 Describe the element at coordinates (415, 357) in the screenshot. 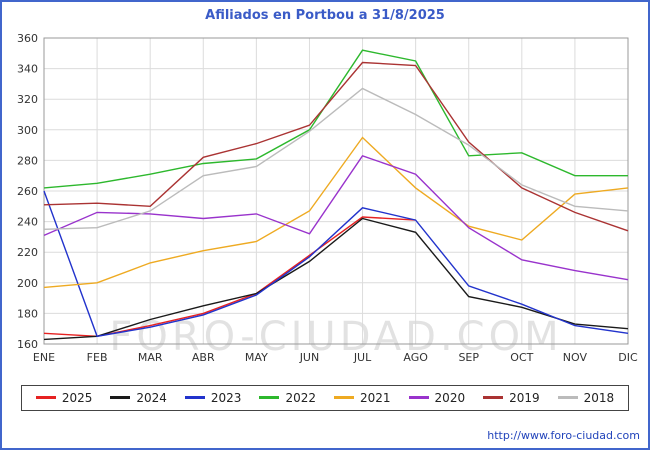

I see `x-tick-label: AGO` at that location.